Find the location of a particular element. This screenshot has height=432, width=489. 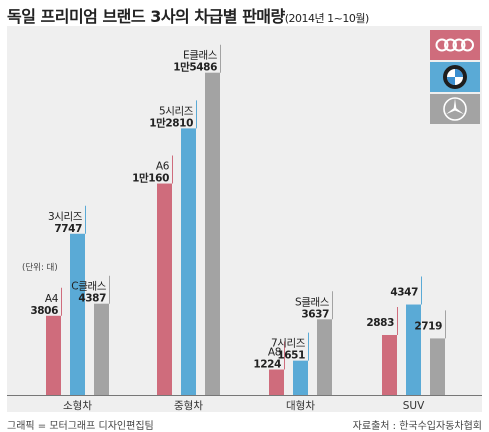

title-period: (2014년 1~10월) is located at coordinates (327, 18).